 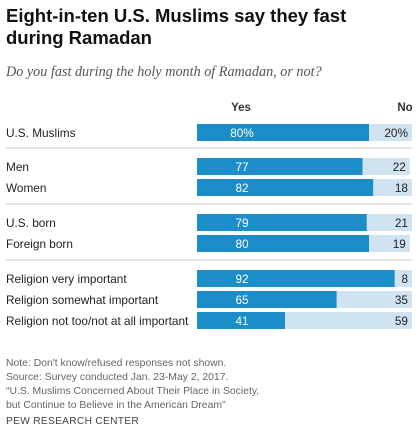 What do you see at coordinates (41, 133) in the screenshot?
I see `category-label: U.S. Muslims` at bounding box center [41, 133].